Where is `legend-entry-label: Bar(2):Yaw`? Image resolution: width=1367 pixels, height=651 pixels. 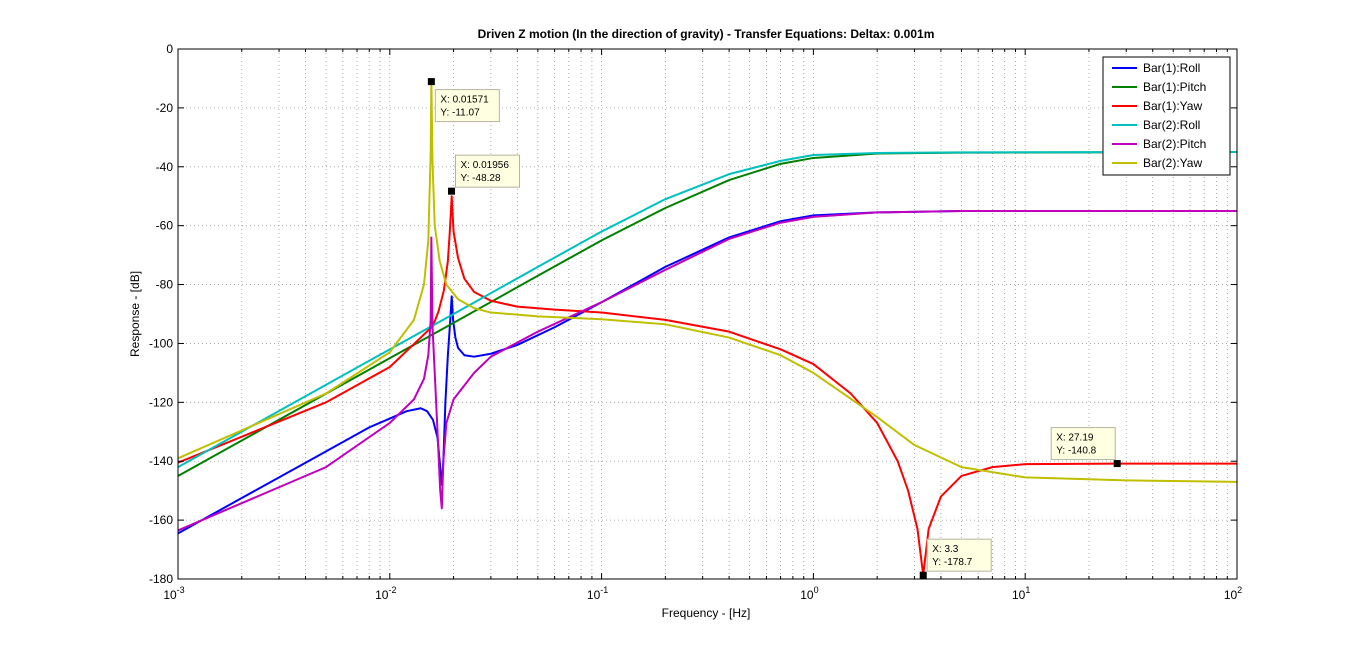 legend-entry-label: Bar(2):Yaw is located at coordinates (1172, 163).